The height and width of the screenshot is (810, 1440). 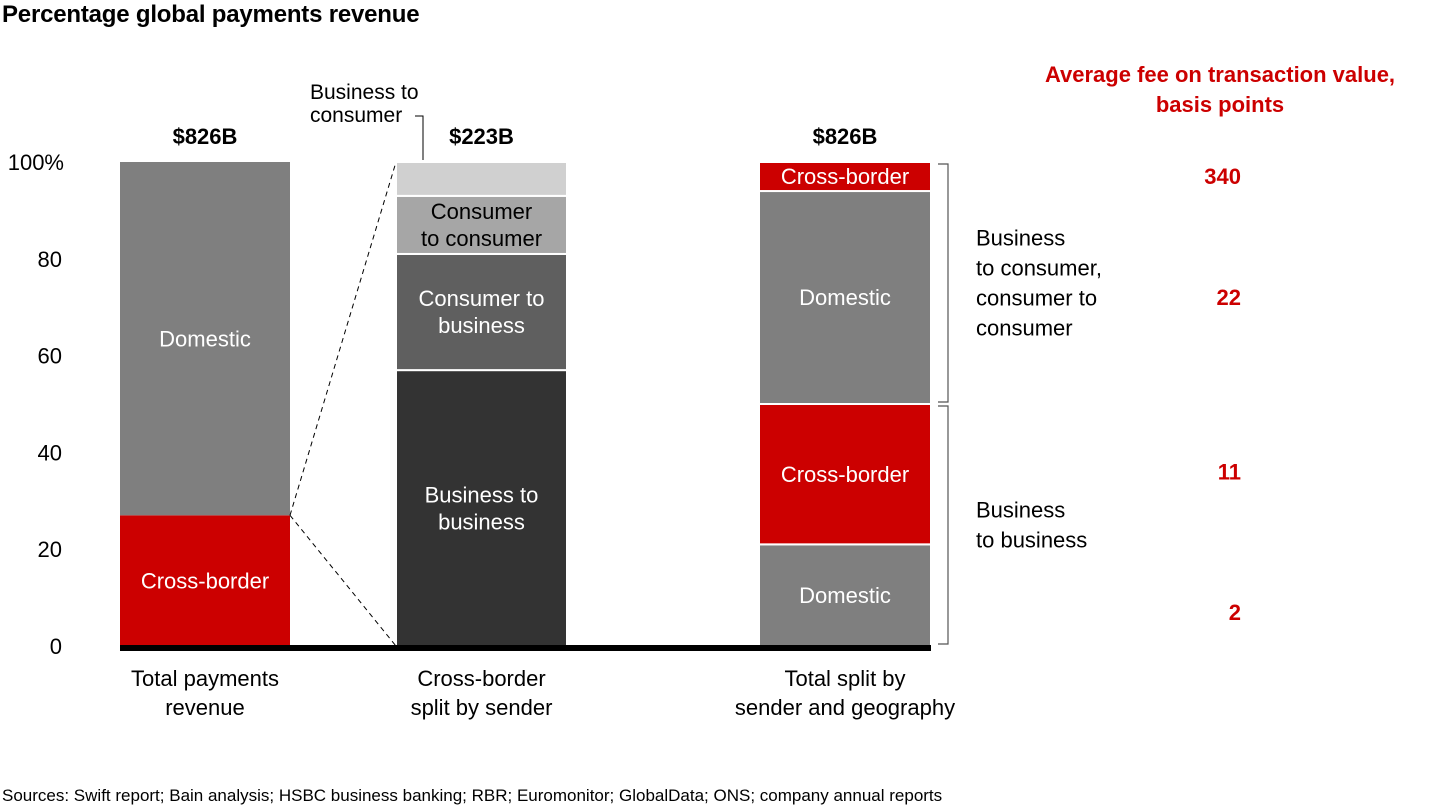 I want to click on category-label: Total split by sender and geography, so click(x=845, y=693).